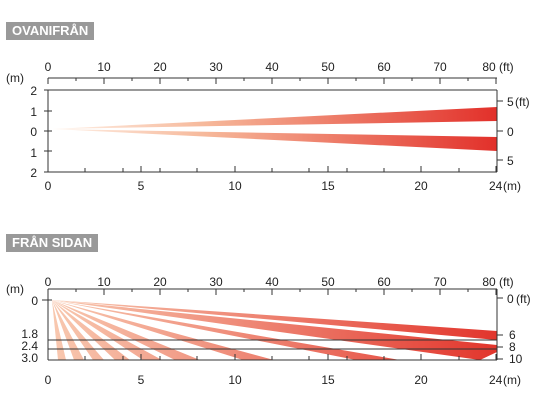 The image size is (547, 415). What do you see at coordinates (496, 380) in the screenshot?
I see `side-m-tick-24: 24` at bounding box center [496, 380].